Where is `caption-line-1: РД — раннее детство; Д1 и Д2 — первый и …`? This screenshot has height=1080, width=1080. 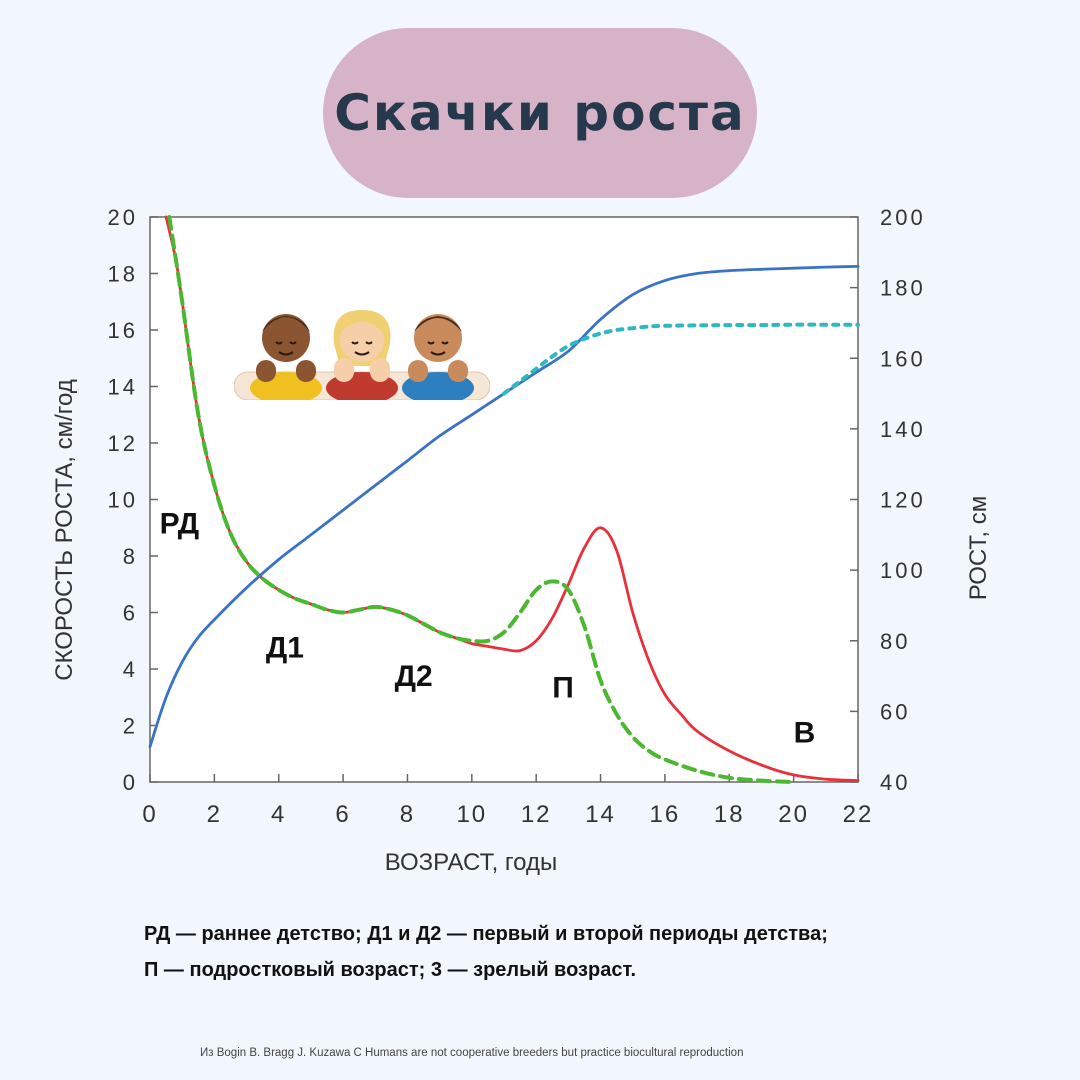 caption-line-1: РД — раннее детство; Д1 и Д2 — первый и … is located at coordinates (486, 934).